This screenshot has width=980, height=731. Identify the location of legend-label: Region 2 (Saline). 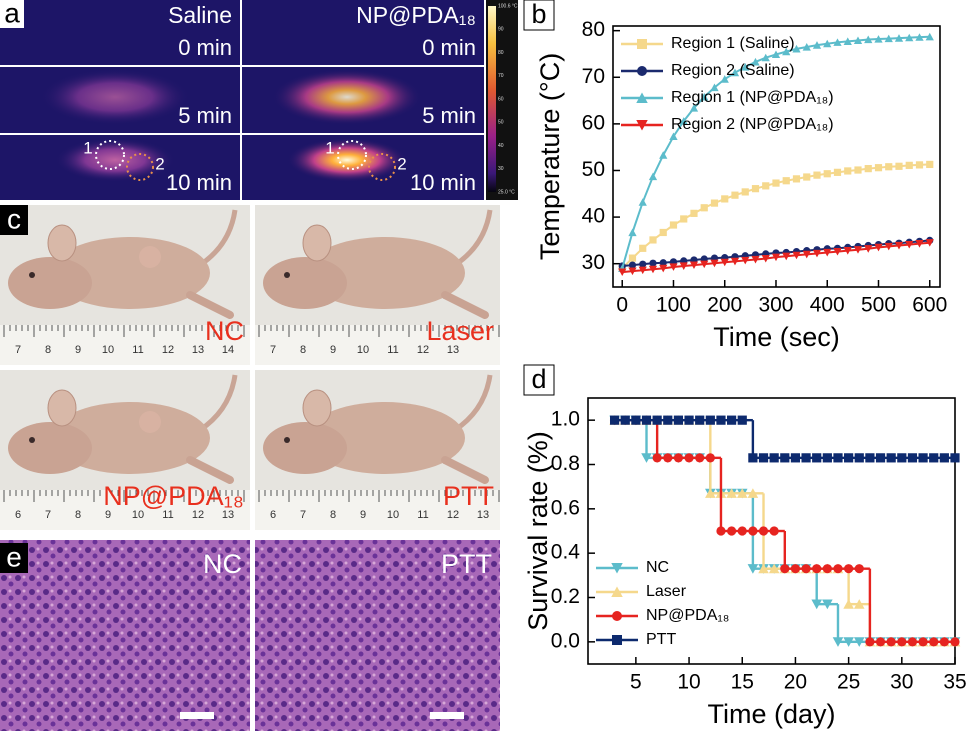
(733, 70).